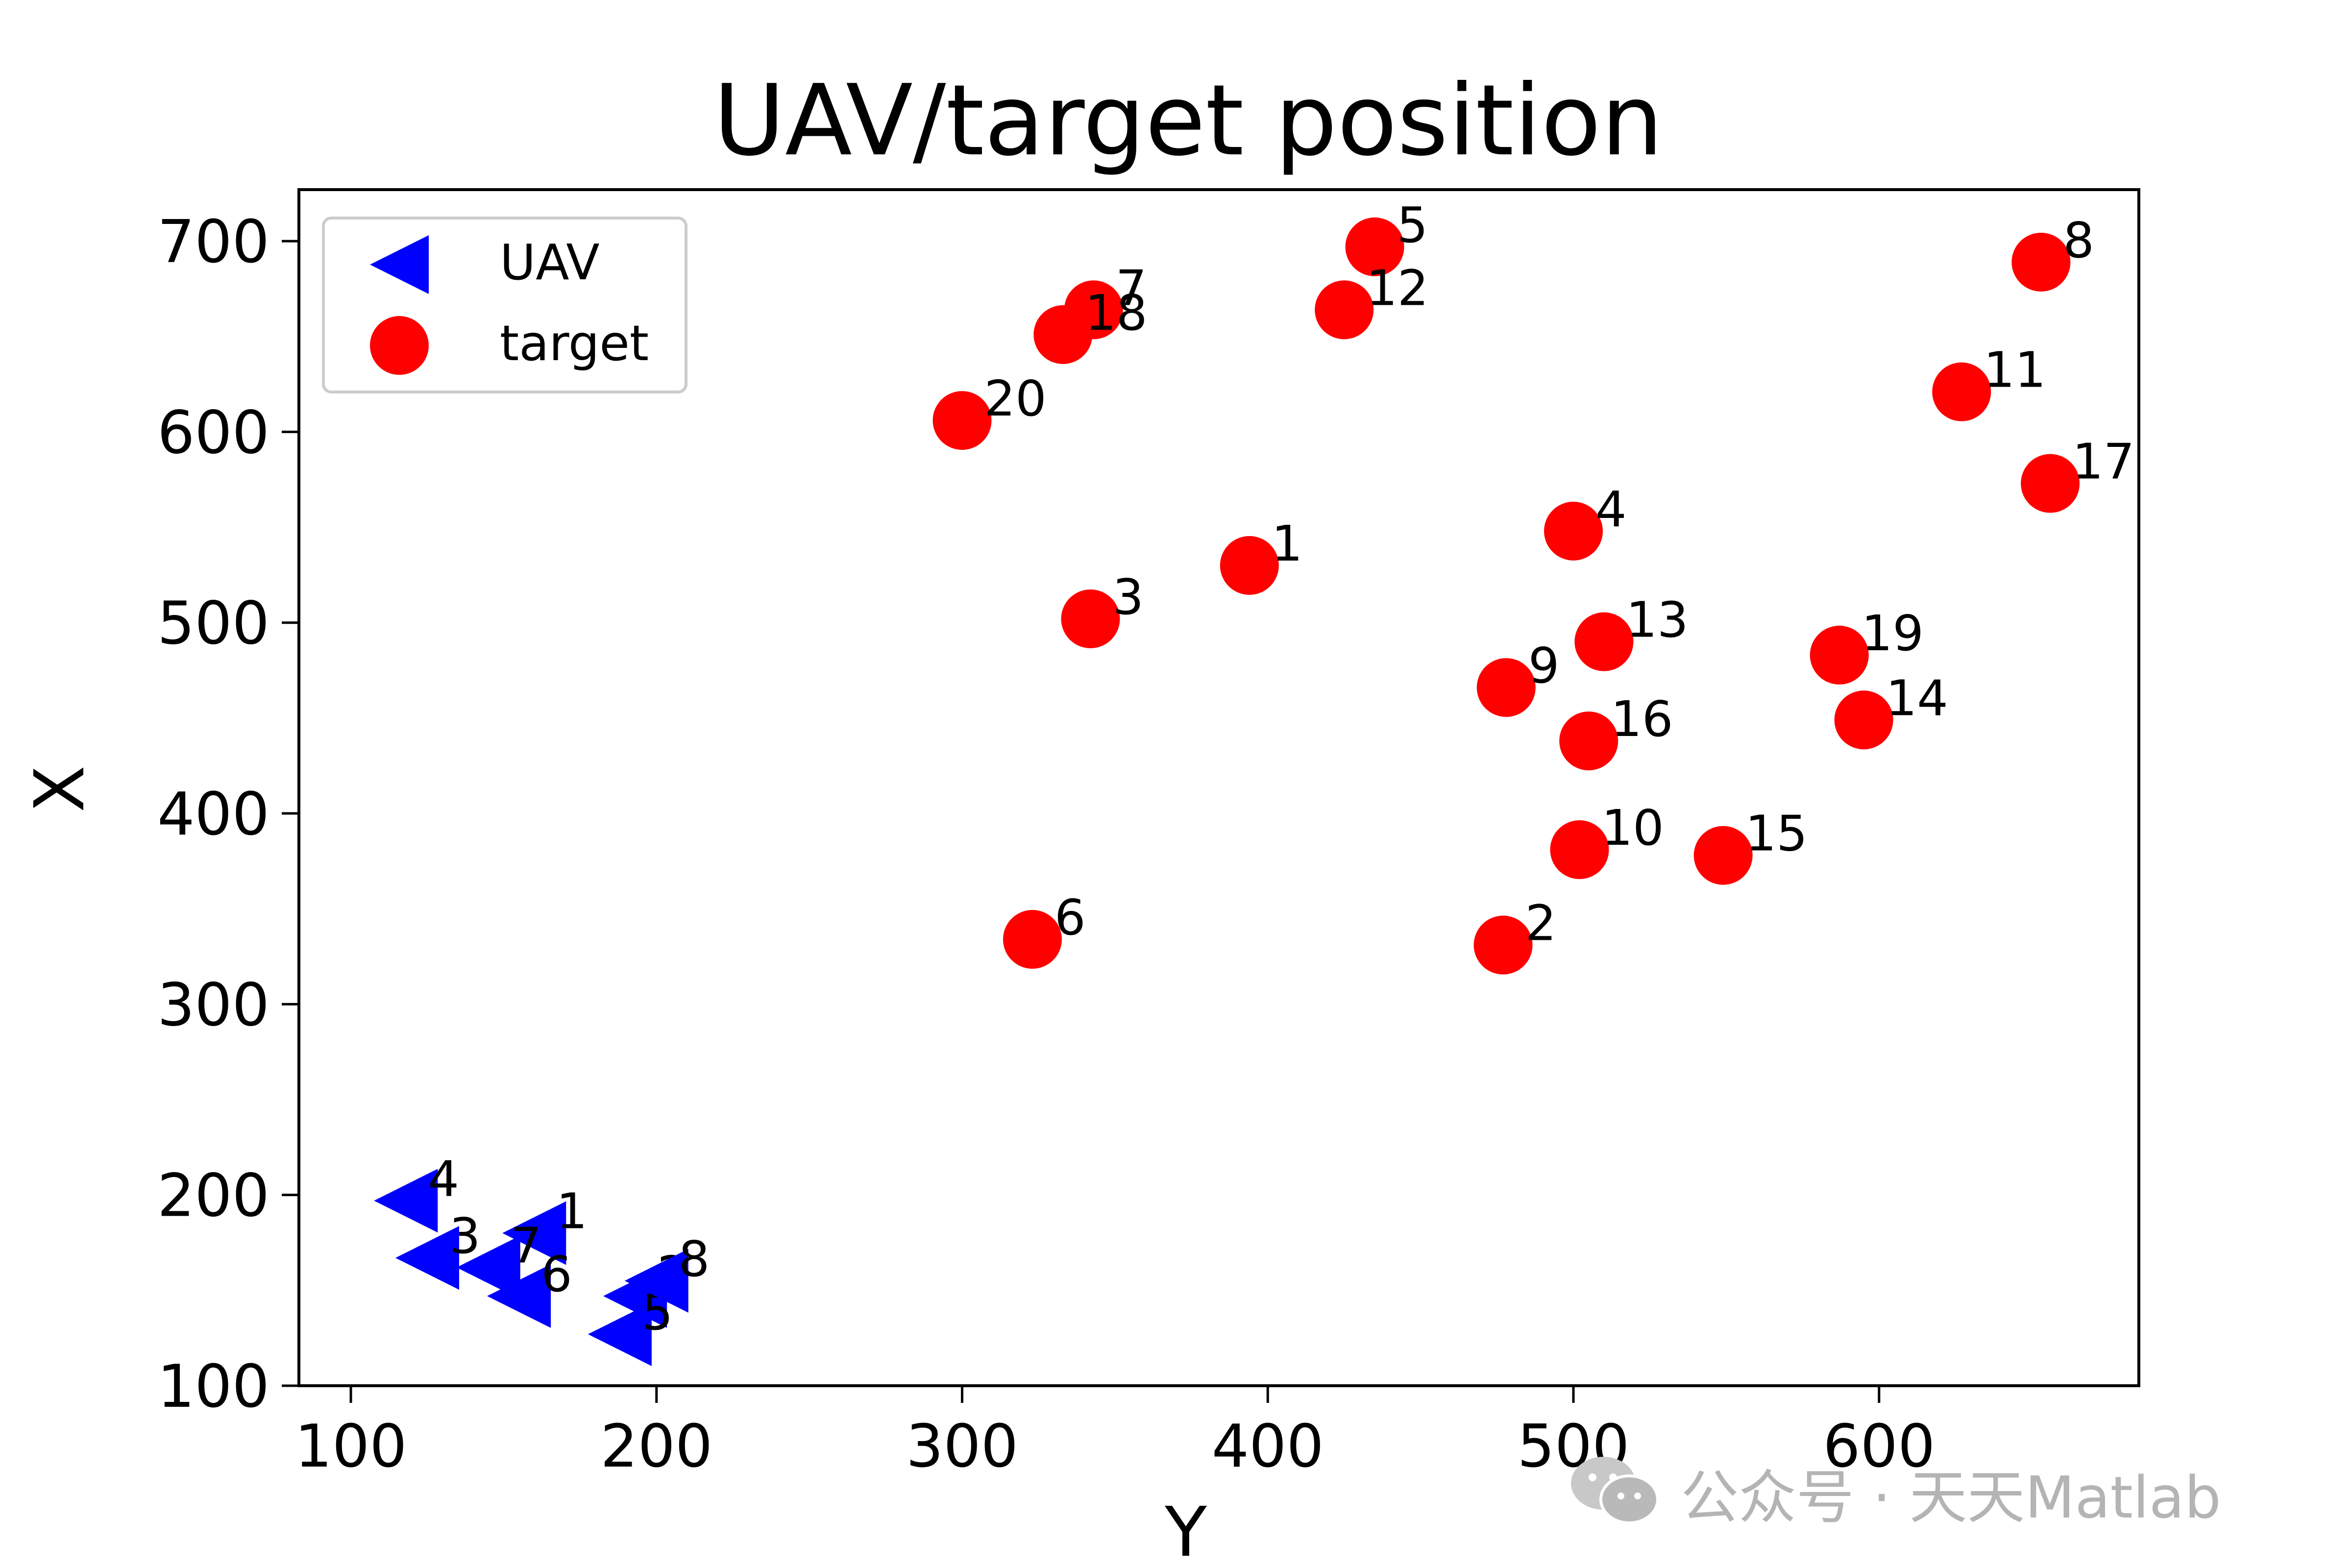 Image resolution: width=2352 pixels, height=1568 pixels. I want to click on target-point-label: 3, so click(1128, 597).